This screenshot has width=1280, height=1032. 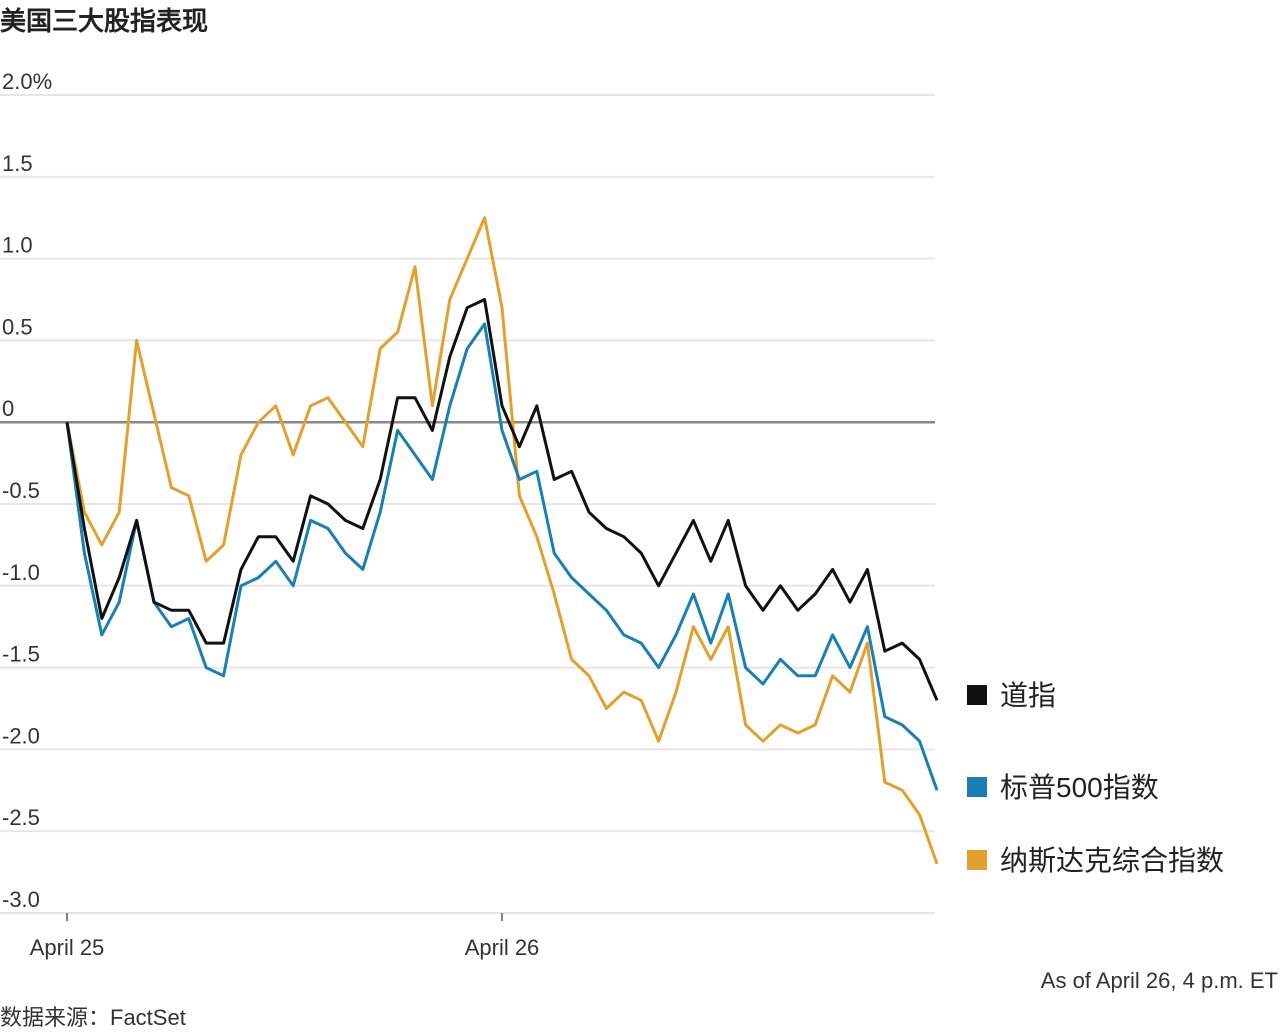 I want to click on y-tick-label: 1.5, so click(x=17, y=163).